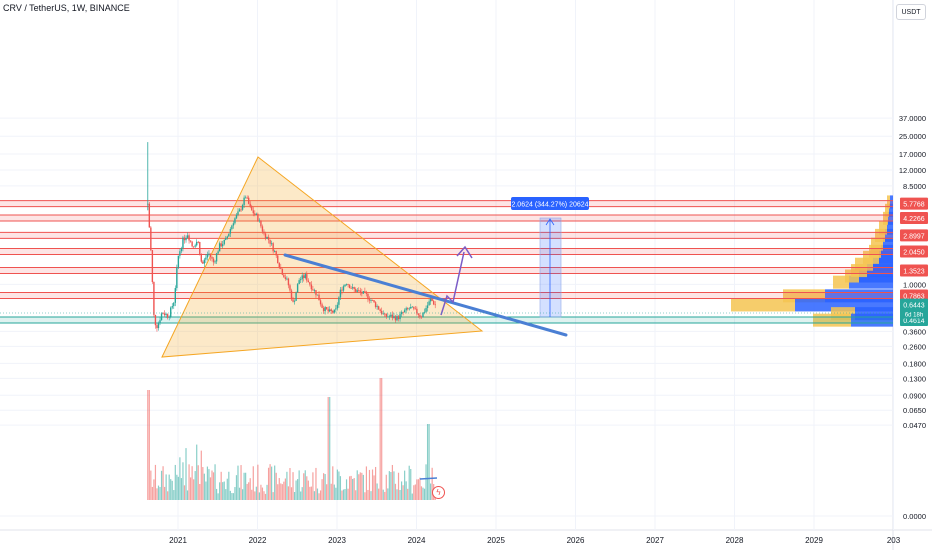 The width and height of the screenshot is (932, 550). What do you see at coordinates (452, 283) in the screenshot?
I see `projection-arrow` at bounding box center [452, 283].